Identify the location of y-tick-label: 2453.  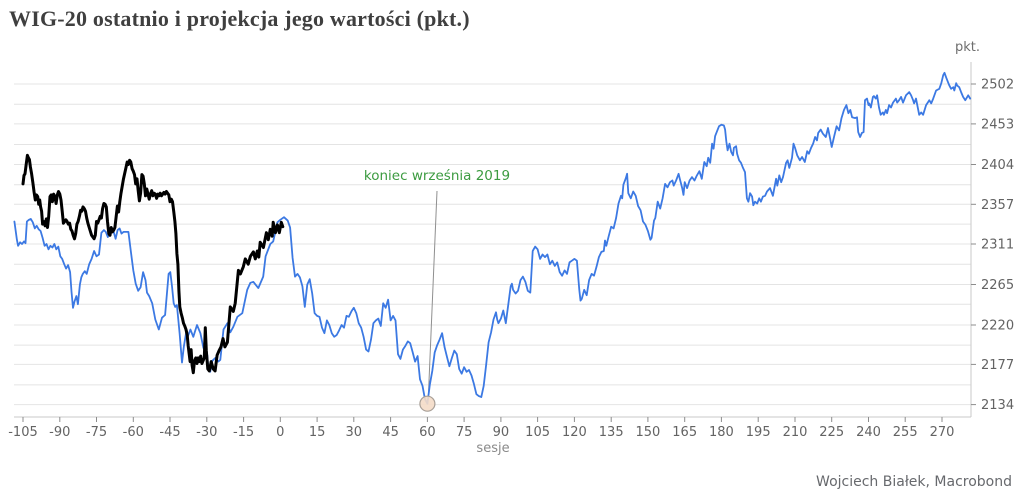
(997, 124).